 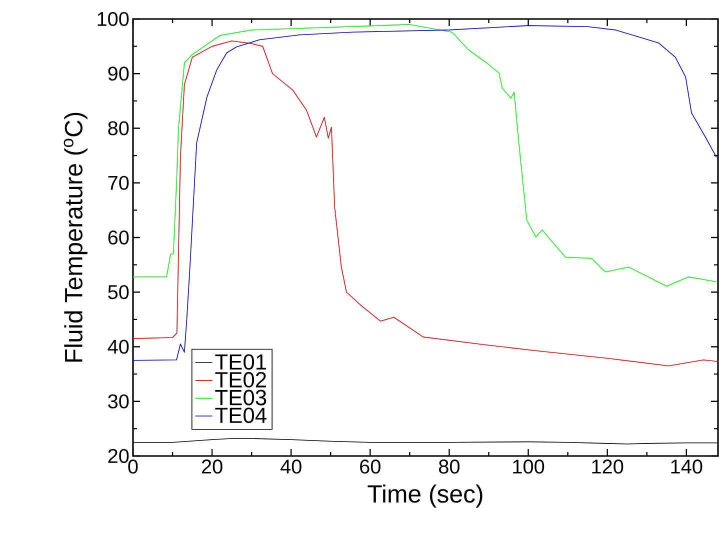 I want to click on x-tick-label: 120, so click(x=608, y=467).